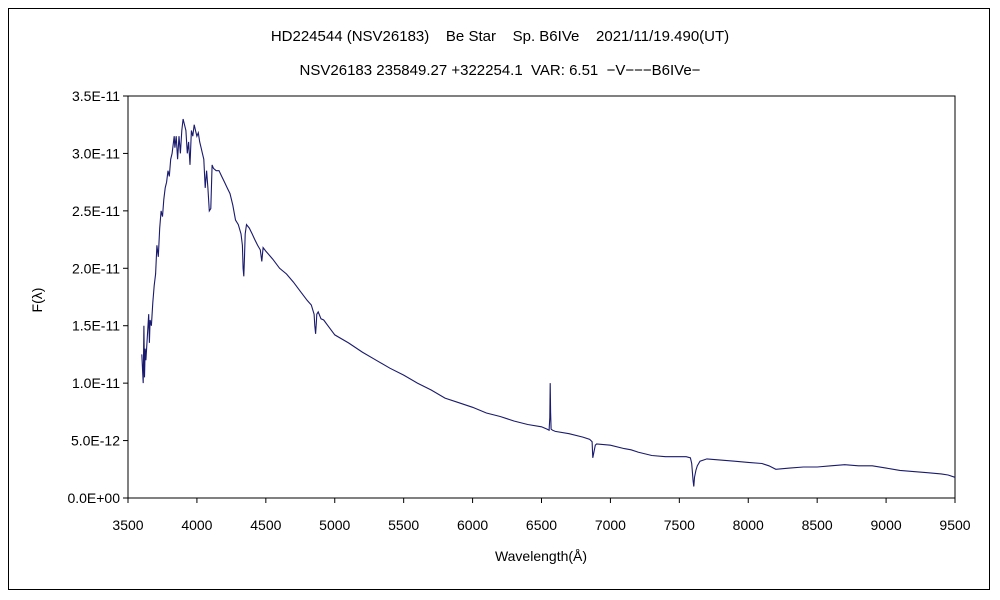 The width and height of the screenshot is (1000, 600). I want to click on y-tick-label: 2.0E-11, so click(96, 268).